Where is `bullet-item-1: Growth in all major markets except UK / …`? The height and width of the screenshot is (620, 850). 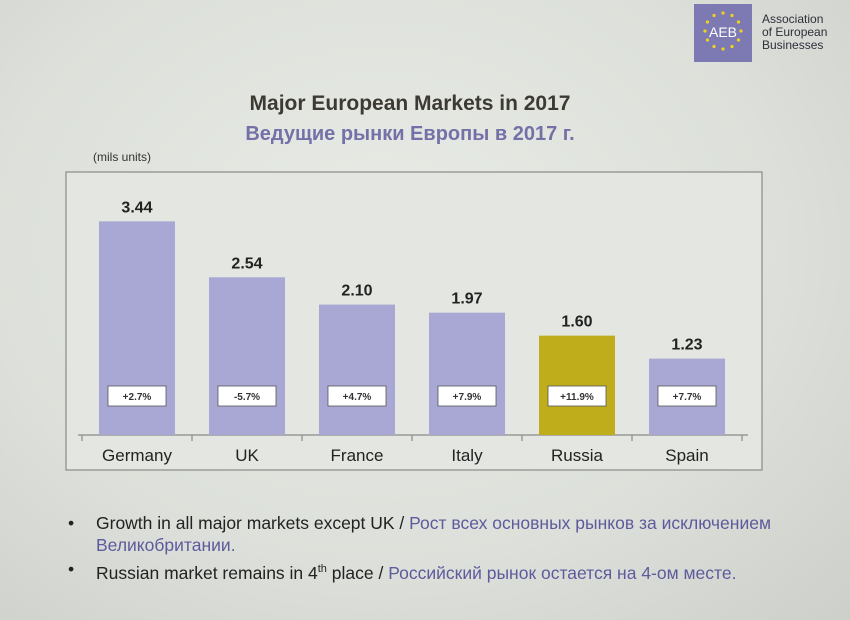
bullet-item-1: Growth in all major markets except UK / … is located at coordinates (448, 534).